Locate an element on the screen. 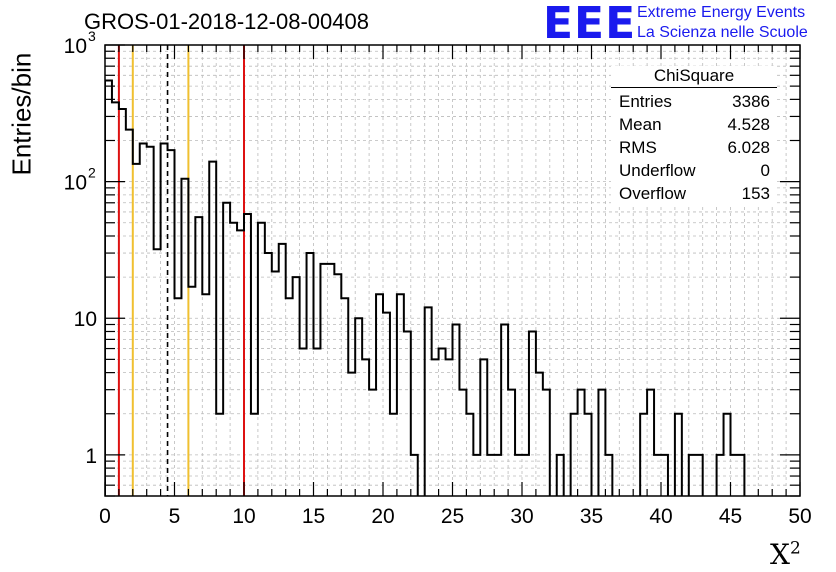 This screenshot has width=836, height=572. stats-label: RMS is located at coordinates (638, 147).